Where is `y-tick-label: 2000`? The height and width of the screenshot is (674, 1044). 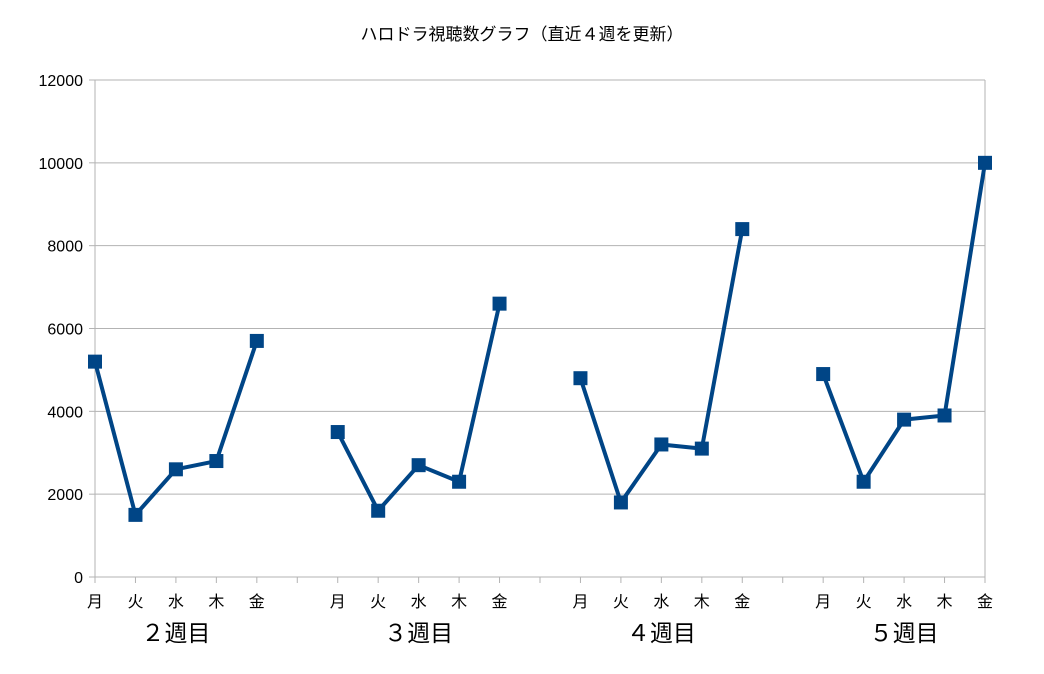 y-tick-label: 2000 is located at coordinates (65, 495).